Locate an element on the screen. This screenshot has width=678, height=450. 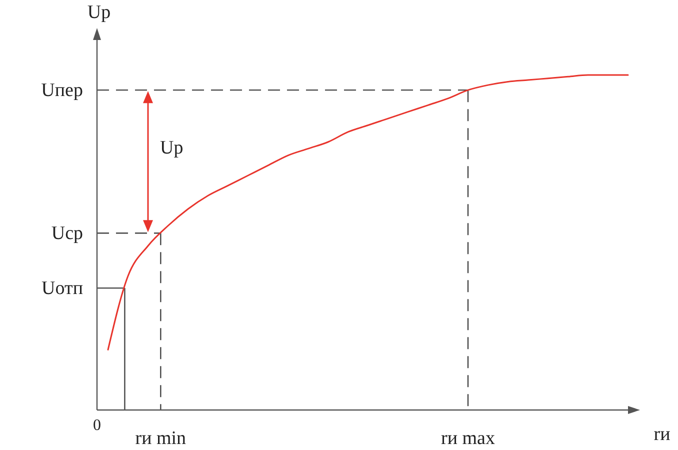
ref-line-label: Uпер is located at coordinates (62, 91).